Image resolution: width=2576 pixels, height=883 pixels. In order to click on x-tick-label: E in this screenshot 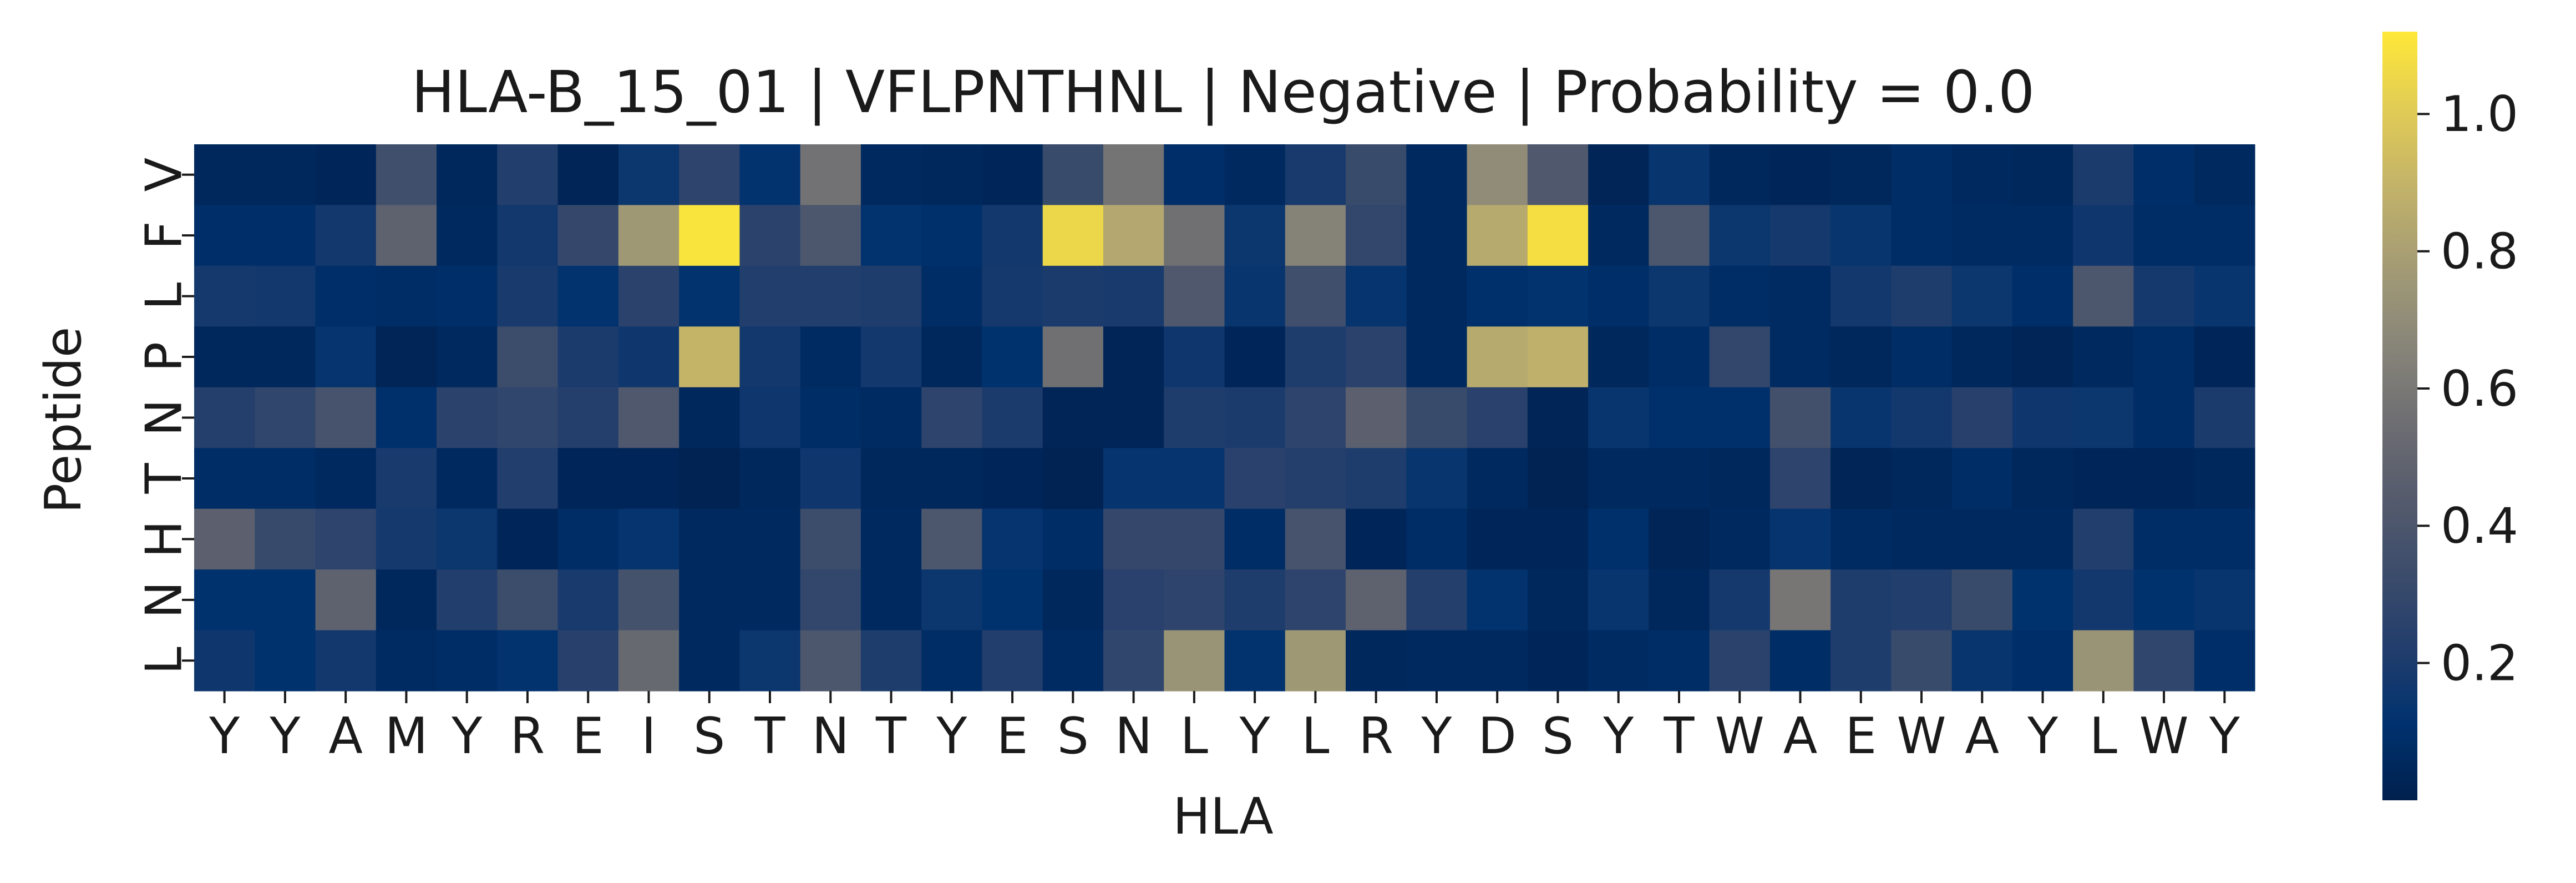, I will do `click(1861, 736)`.